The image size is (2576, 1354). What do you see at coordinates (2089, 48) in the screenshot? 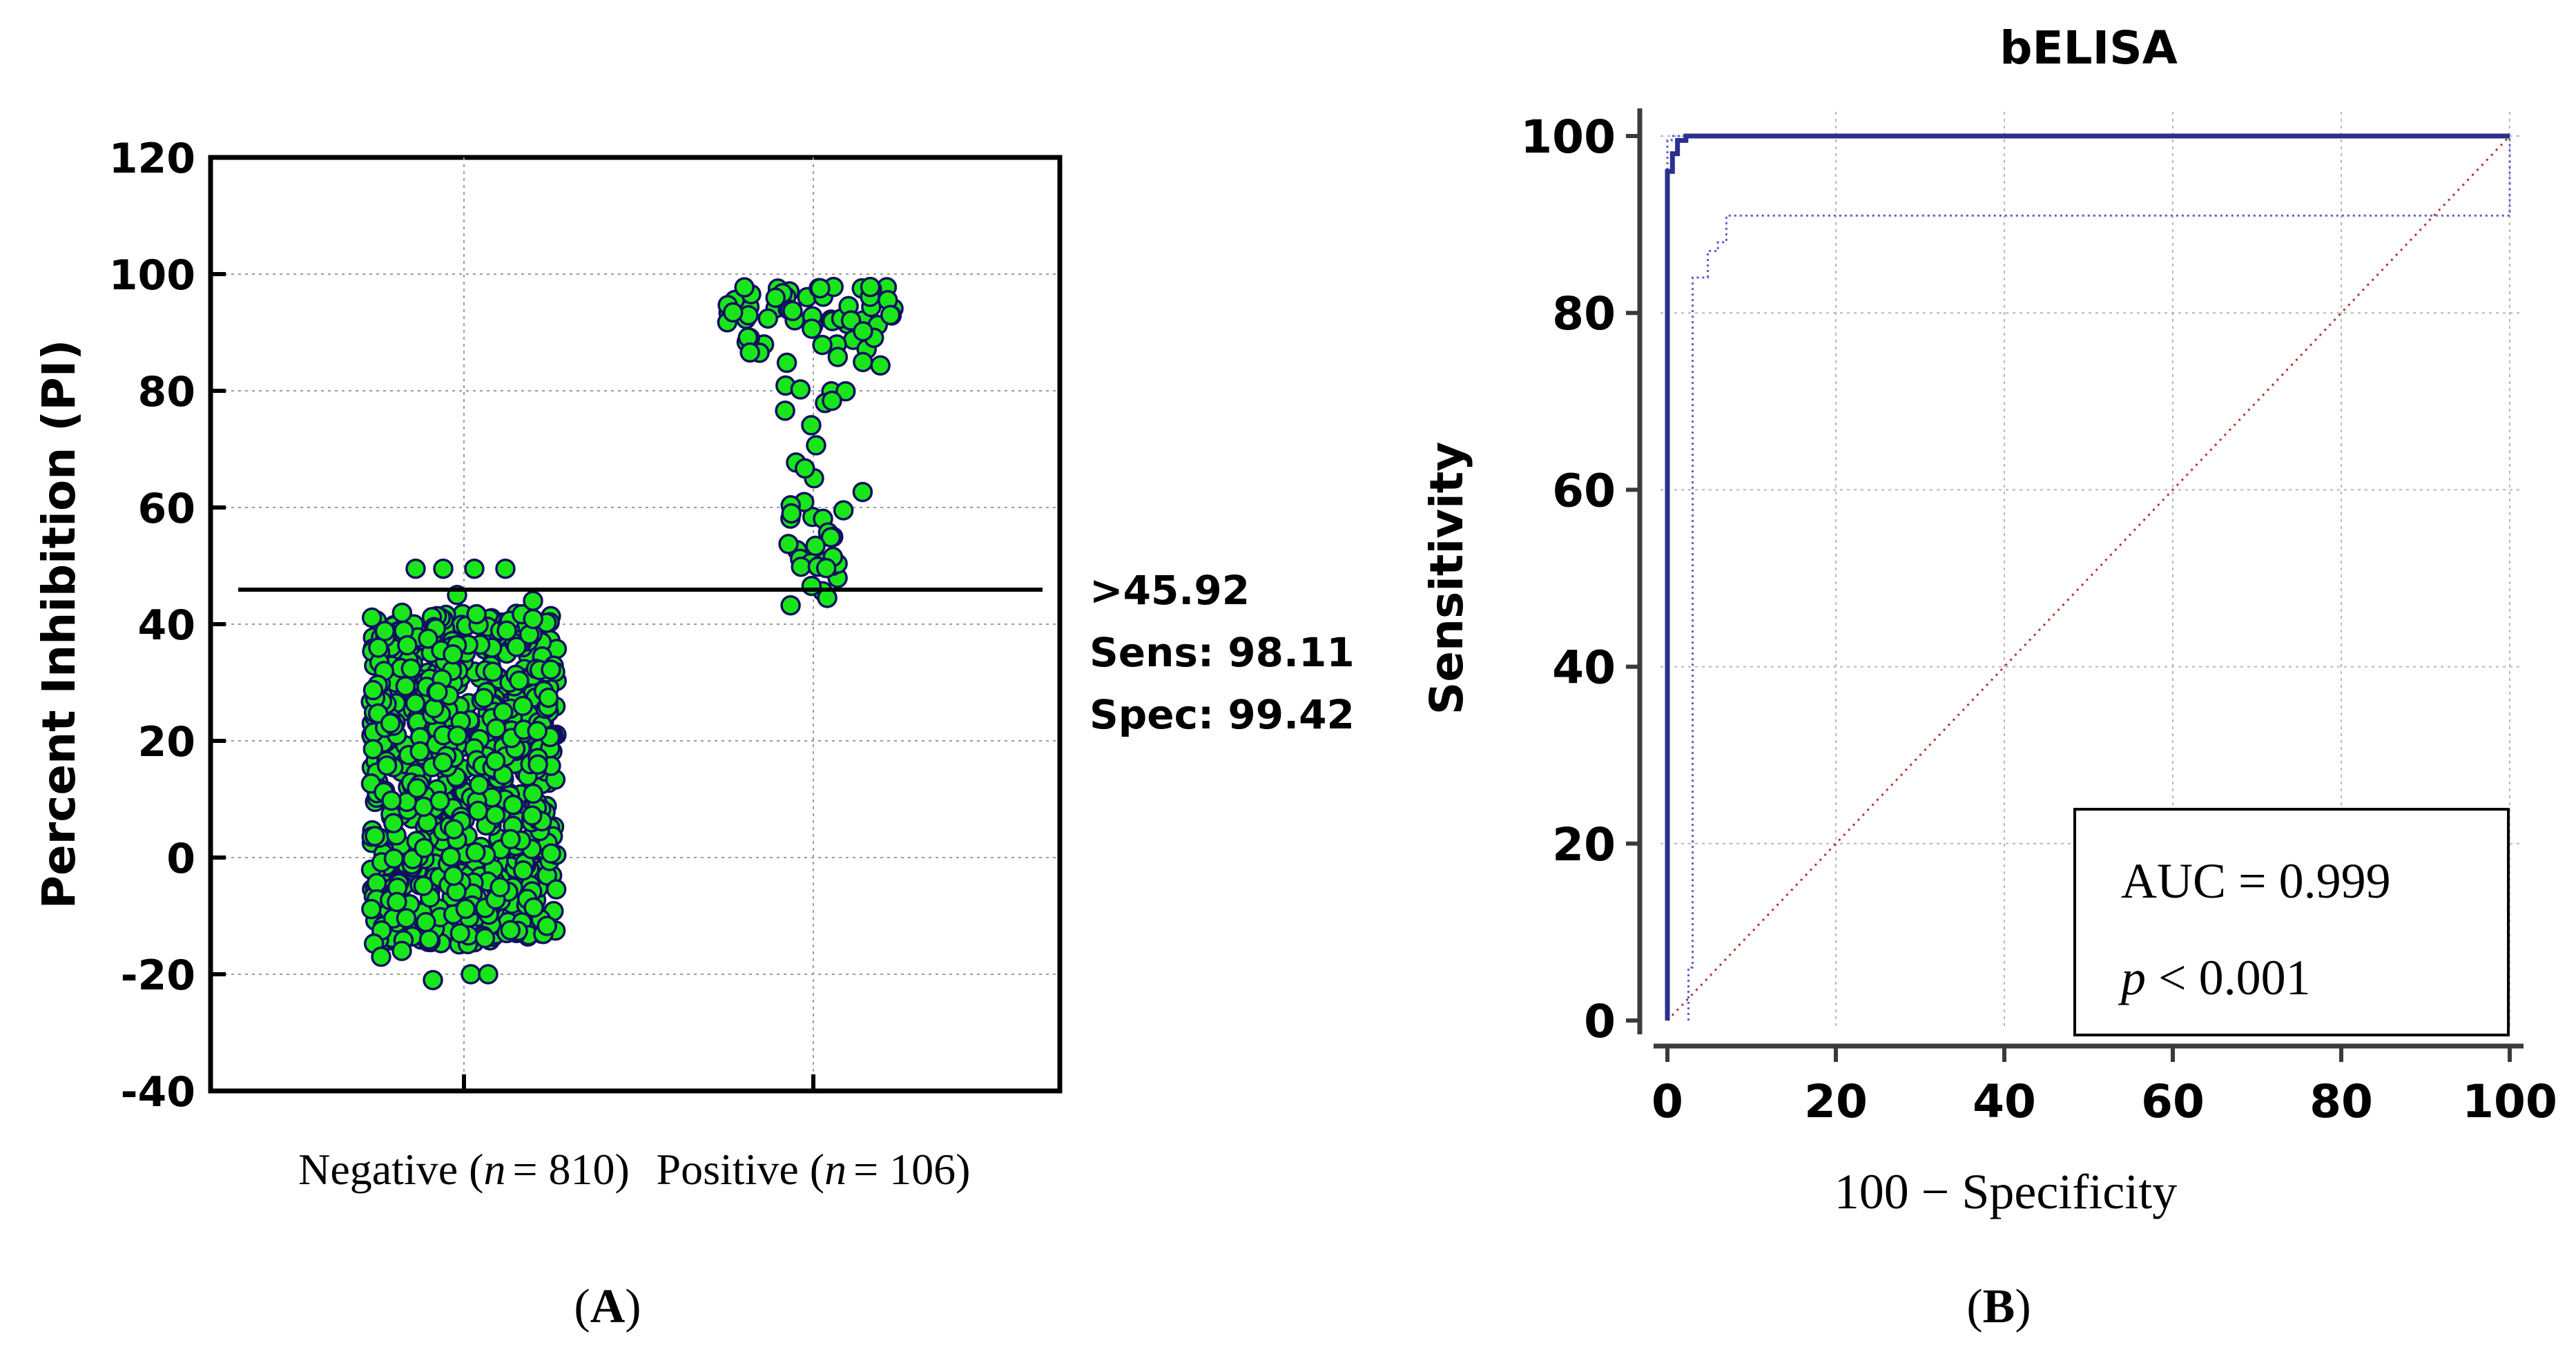
I see `panel-b-title: bELISA` at bounding box center [2089, 48].